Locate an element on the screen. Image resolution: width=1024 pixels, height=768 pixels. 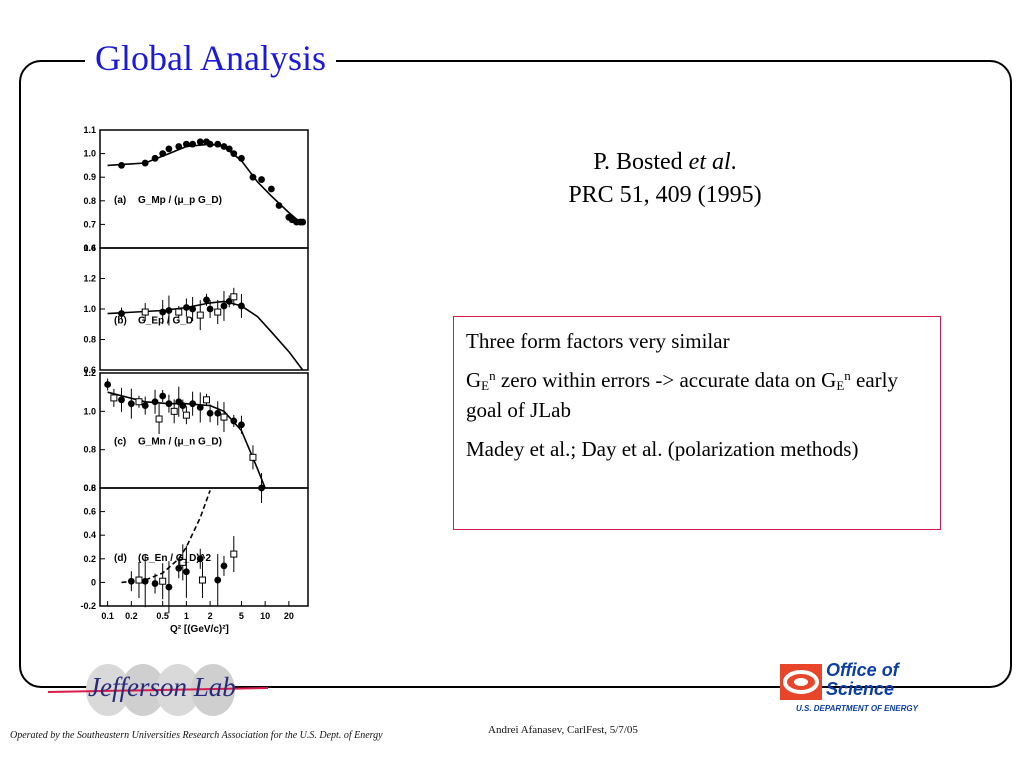
note-line-1: Three form factors very similar is located at coordinates (598, 341).